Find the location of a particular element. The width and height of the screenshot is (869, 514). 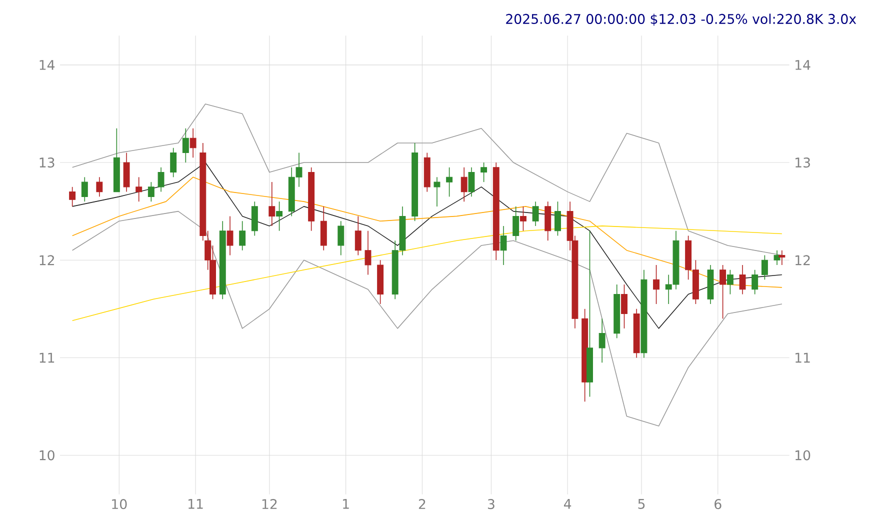

y-tick-label: 10 is located at coordinates (47, 455).